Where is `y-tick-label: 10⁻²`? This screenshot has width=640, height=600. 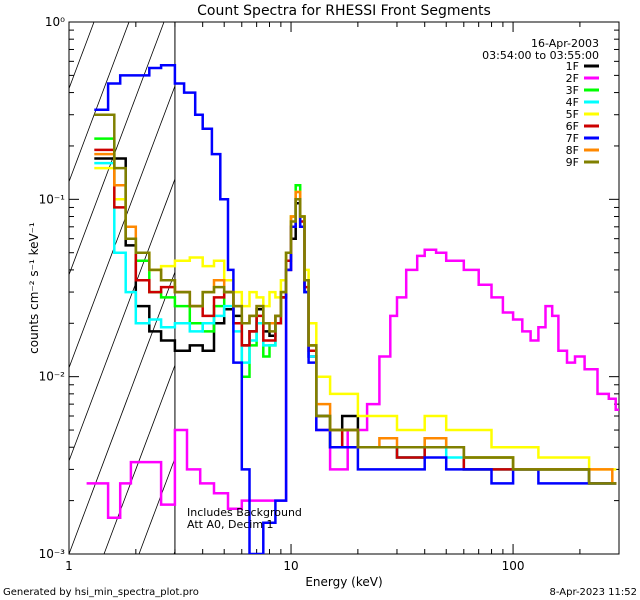
y-tick-label: 10⁻² is located at coordinates (52, 377).